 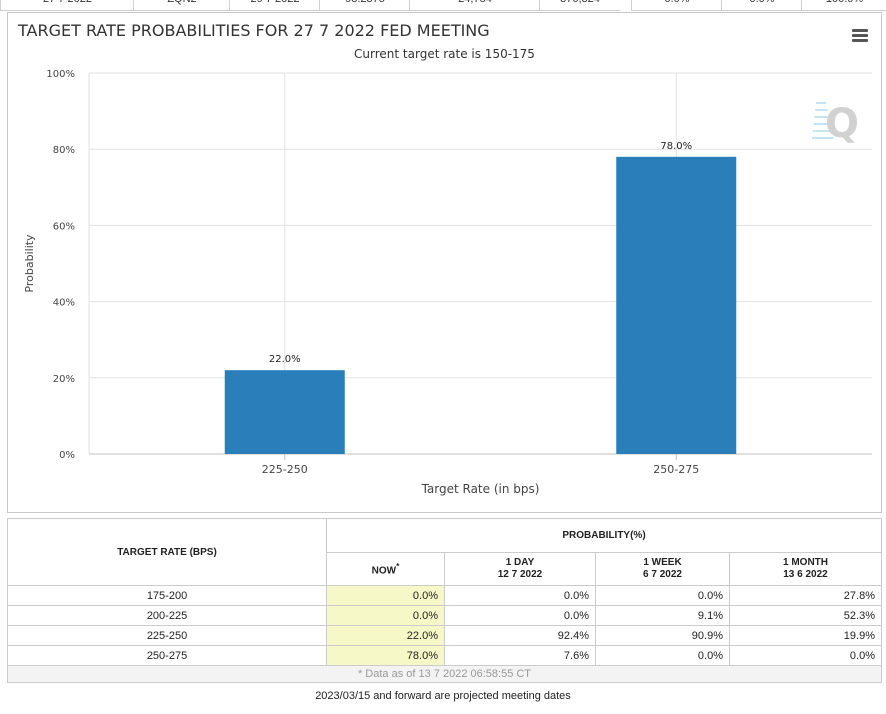 What do you see at coordinates (167, 615) in the screenshot?
I see `cell-rate: 200-225` at bounding box center [167, 615].